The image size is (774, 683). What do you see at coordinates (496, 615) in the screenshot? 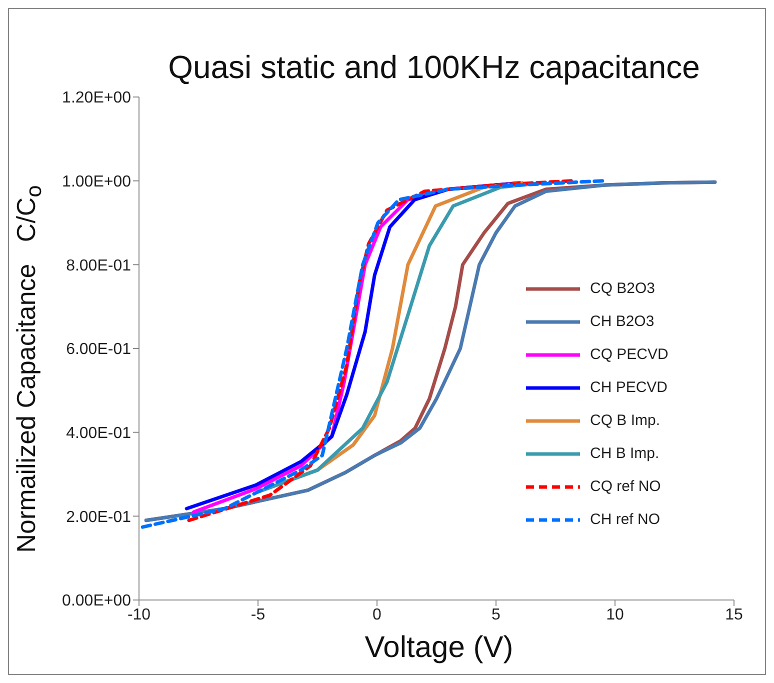
I see `x-tick-label: 5` at bounding box center [496, 615].